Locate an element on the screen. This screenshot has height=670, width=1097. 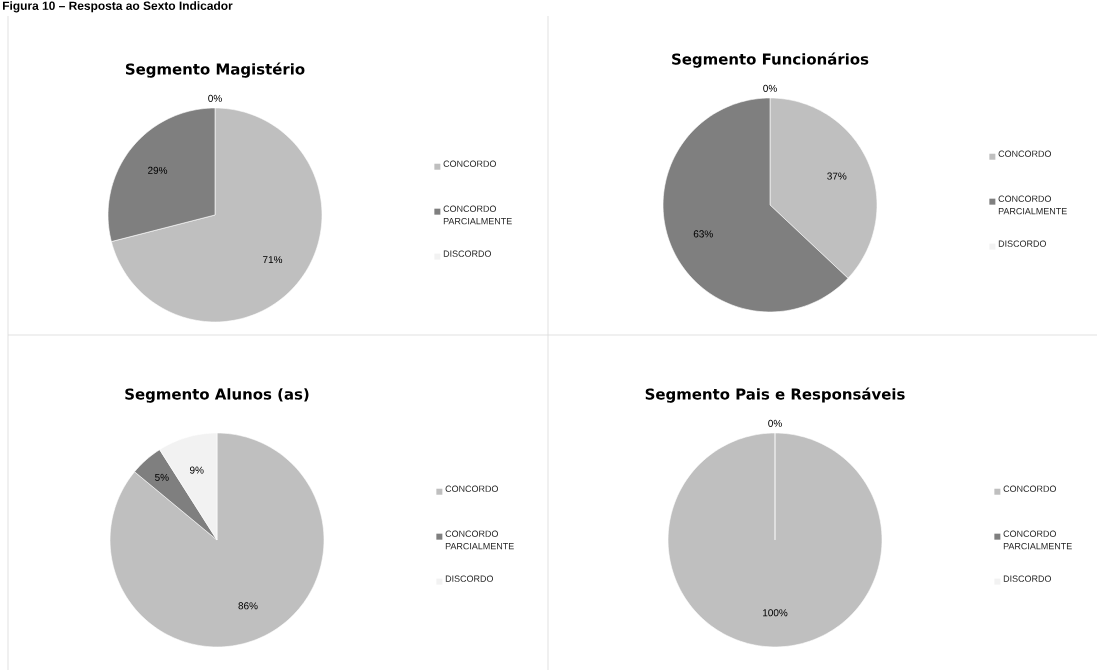
data-label: 29% is located at coordinates (158, 170).